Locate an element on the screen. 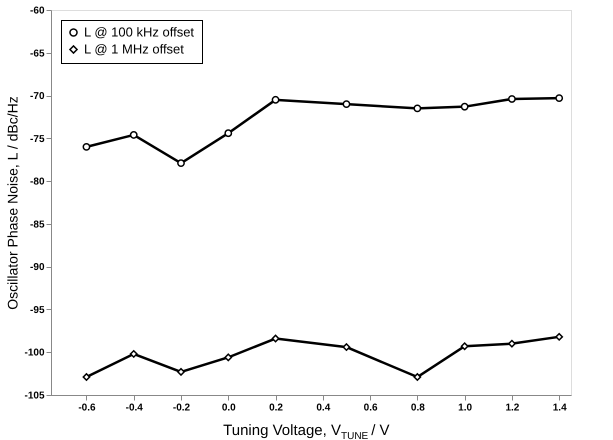  legend-label: L @ 1 MHz offset is located at coordinates (134, 49).